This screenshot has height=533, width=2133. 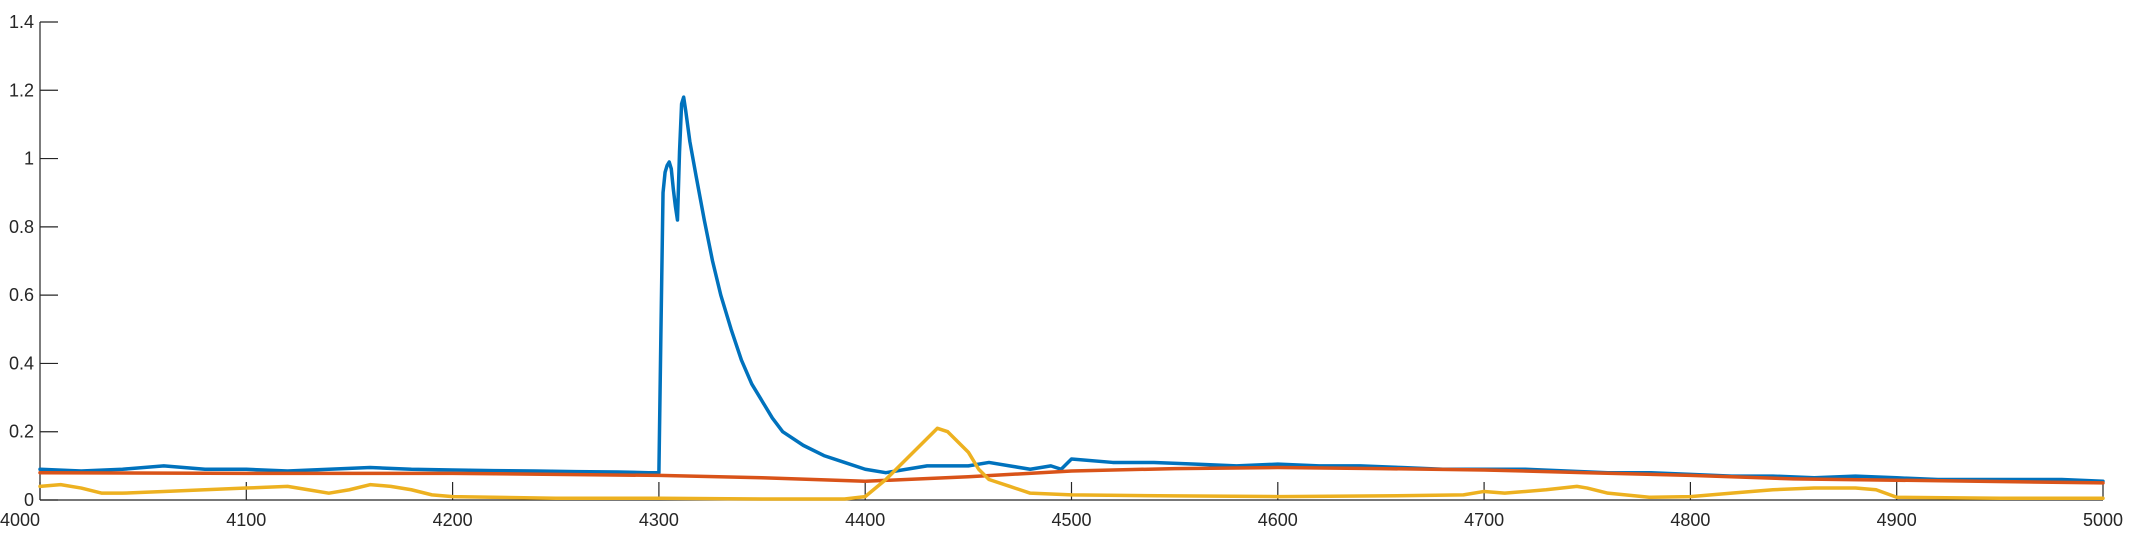 What do you see at coordinates (29, 159) in the screenshot?
I see `y-tick-label: 1` at bounding box center [29, 159].